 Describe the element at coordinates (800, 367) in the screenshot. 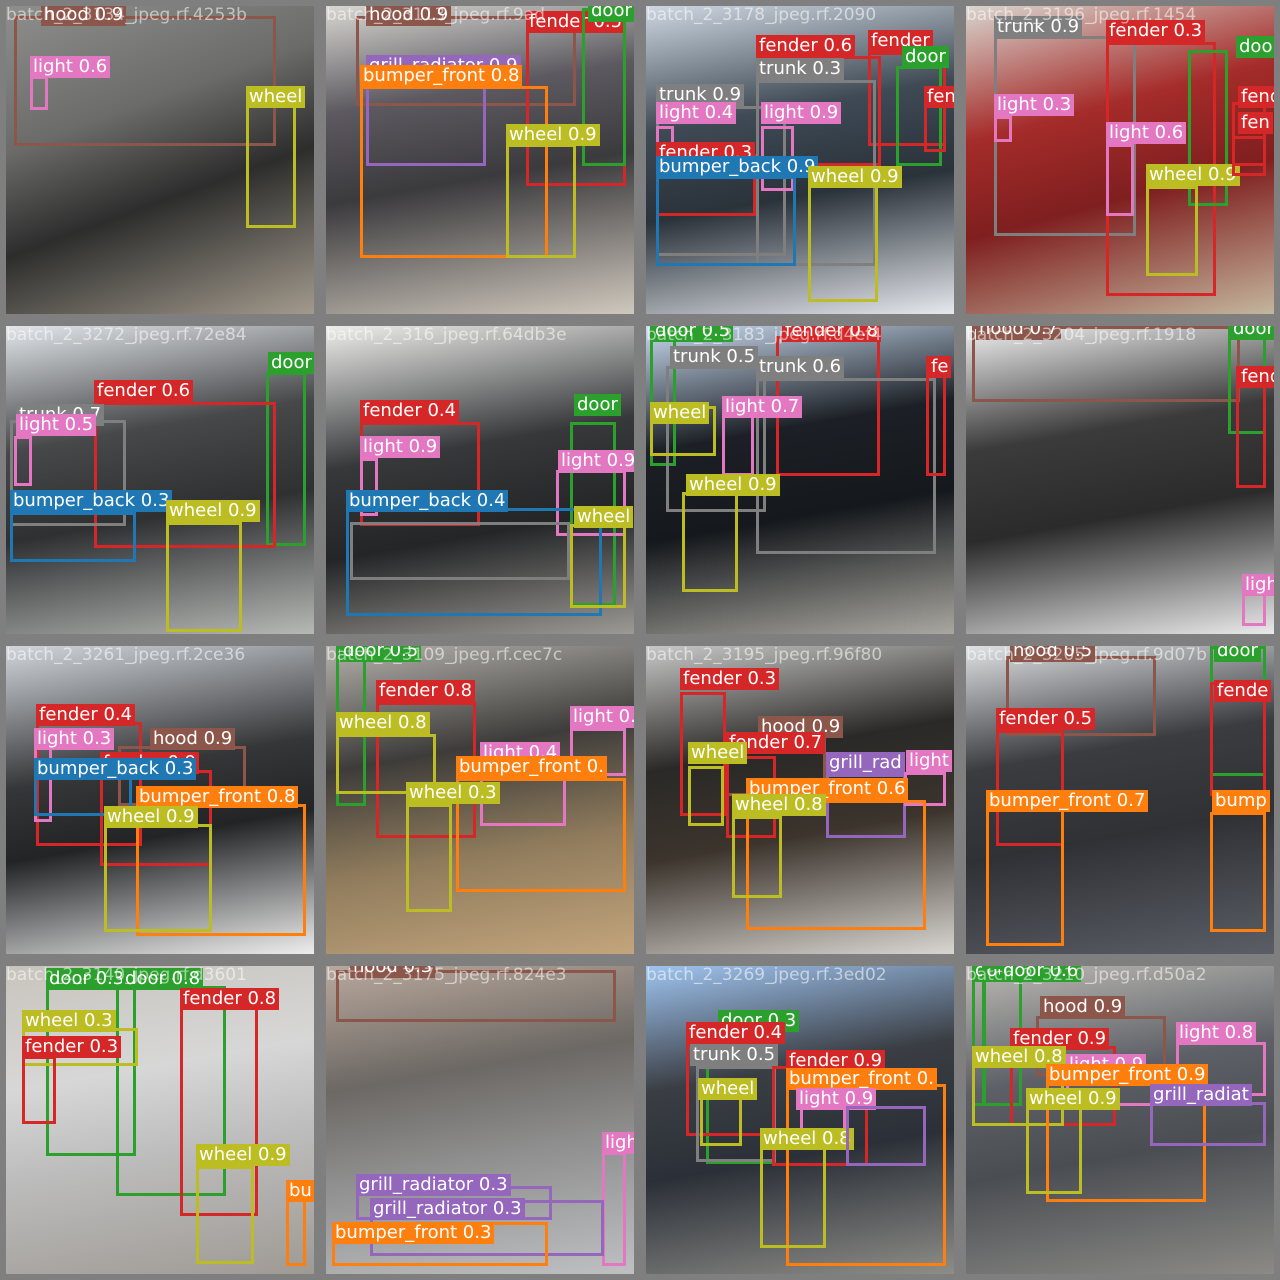

I see `detection-label: trunk 0.6` at that location.